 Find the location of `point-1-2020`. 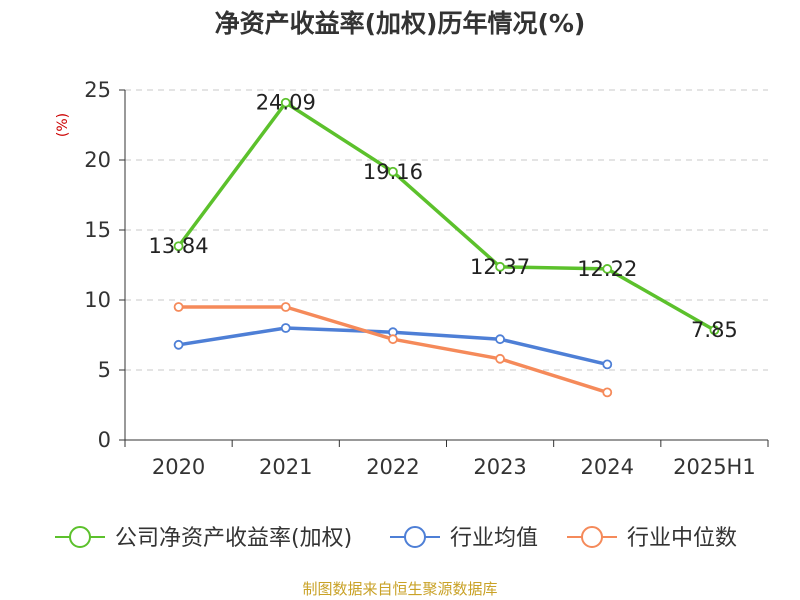

point-1-2020 is located at coordinates (178, 344).